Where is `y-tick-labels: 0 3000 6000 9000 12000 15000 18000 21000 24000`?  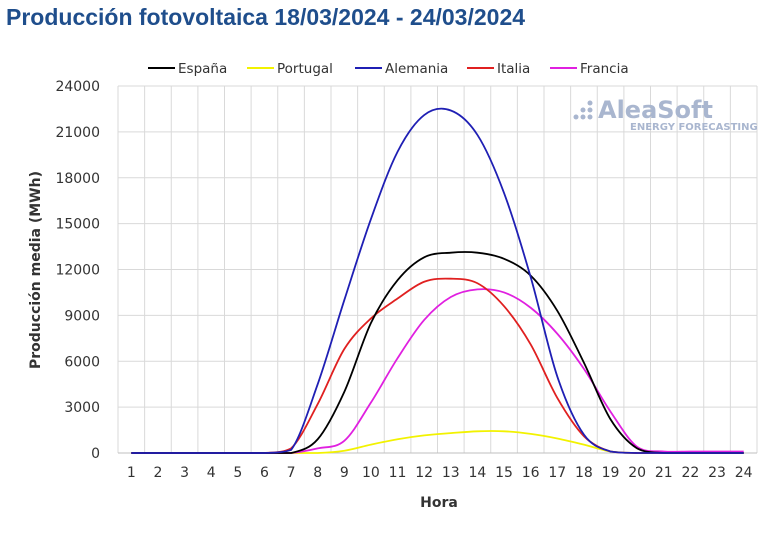
y-tick-labels: 0 3000 6000 9000 12000 15000 18000 21000 24000 is located at coordinates (77, 270).